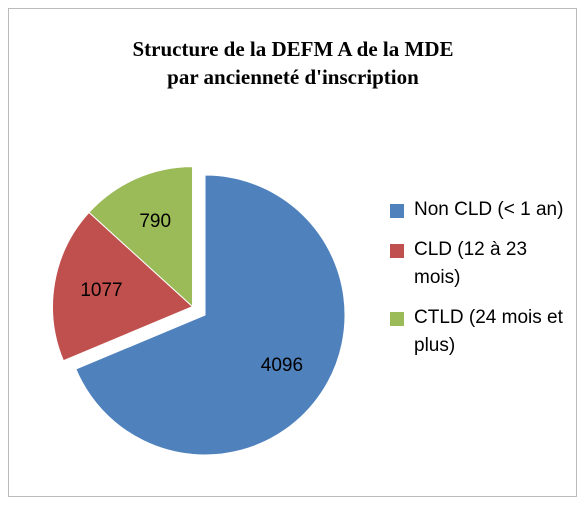  Describe the element at coordinates (489, 209) in the screenshot. I see `legend-label: Non CLD (< 1 an)` at that location.